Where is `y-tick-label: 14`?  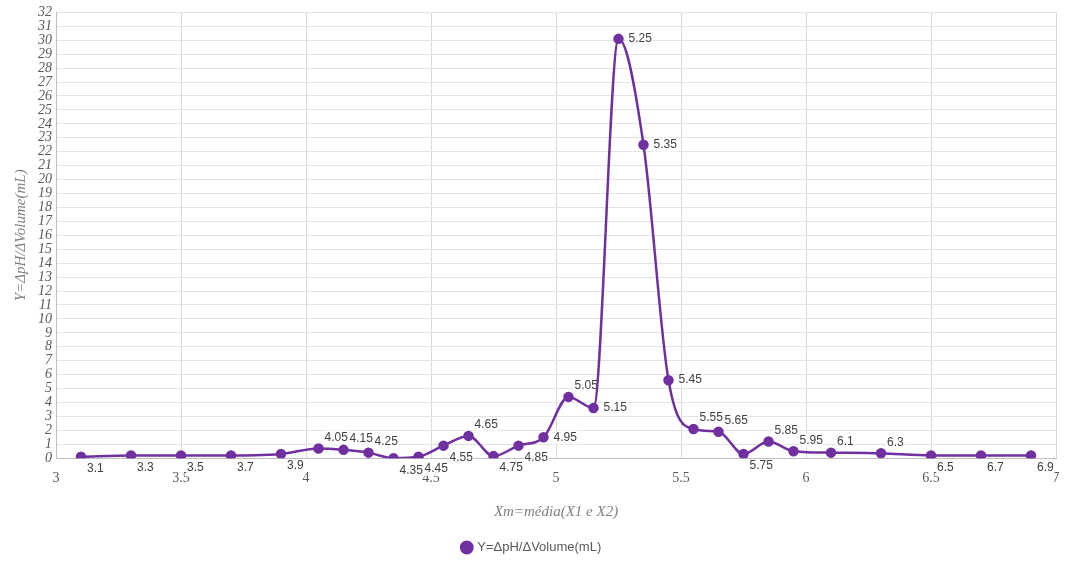 y-tick-label: 14 is located at coordinates (45, 262).